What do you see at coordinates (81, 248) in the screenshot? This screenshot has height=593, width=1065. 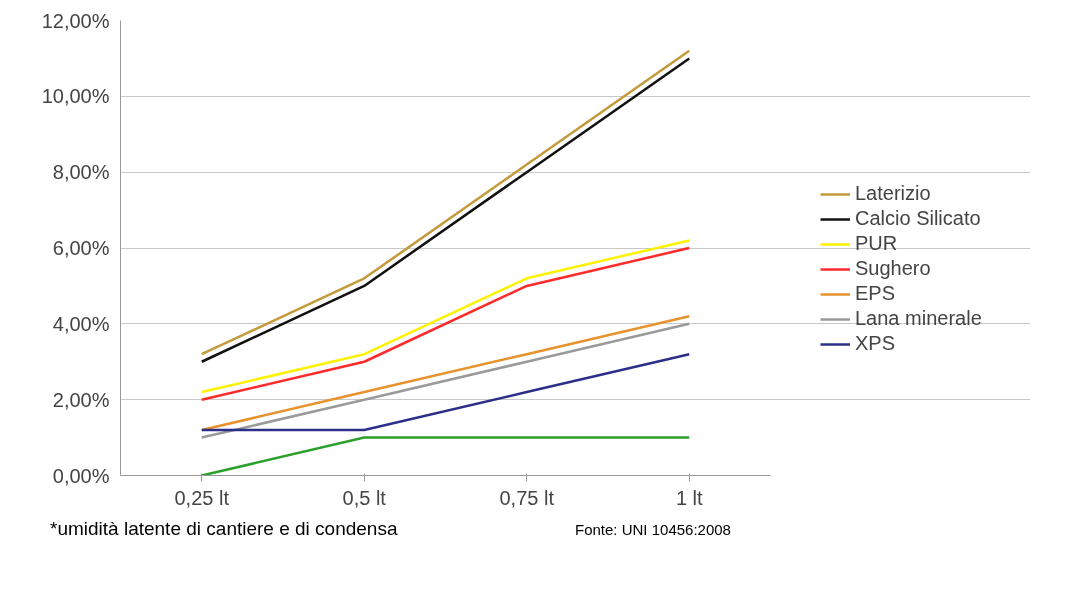 I see `y-tick-label: 6,00%` at bounding box center [81, 248].